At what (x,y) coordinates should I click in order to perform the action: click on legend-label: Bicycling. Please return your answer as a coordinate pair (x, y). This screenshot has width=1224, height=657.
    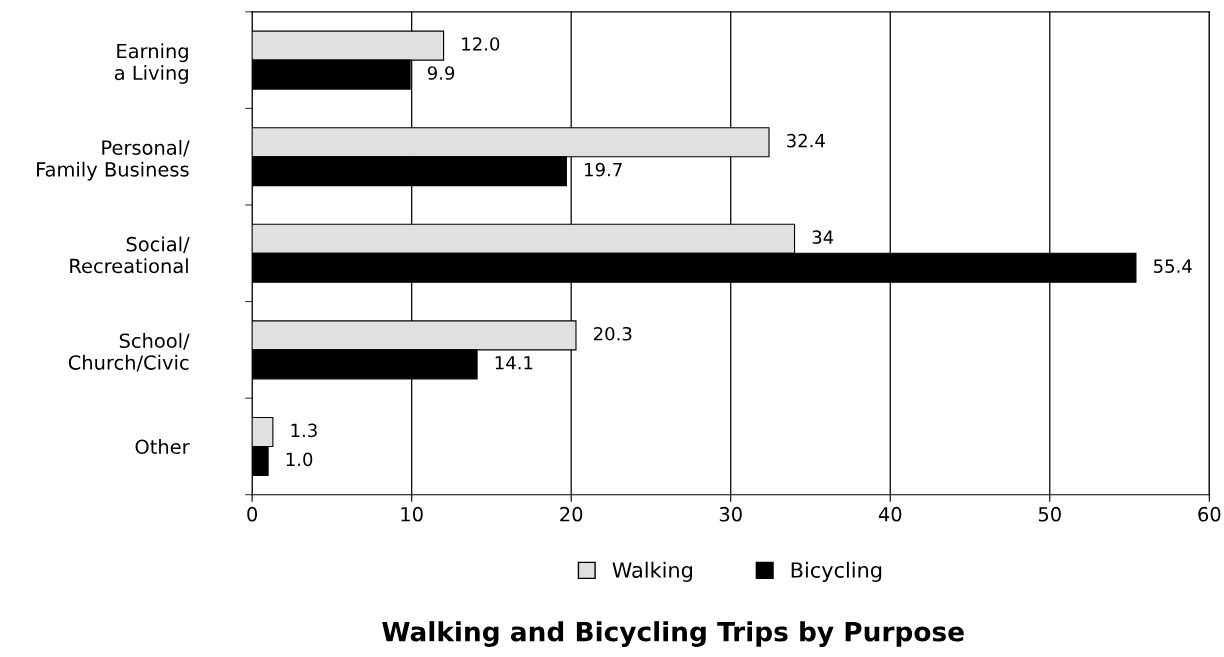
    Looking at the image, I should click on (836, 571).